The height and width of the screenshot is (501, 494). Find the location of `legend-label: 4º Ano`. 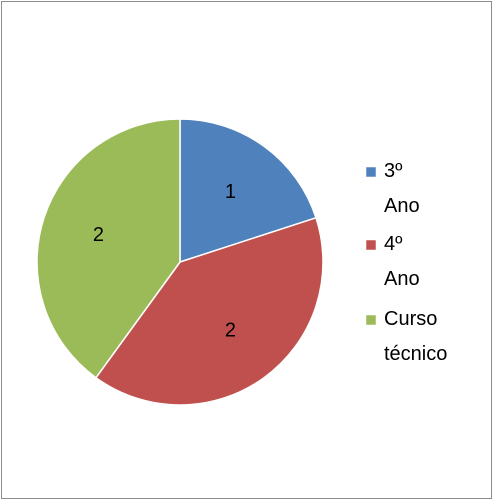

legend-label: 4º Ano is located at coordinates (402, 261).